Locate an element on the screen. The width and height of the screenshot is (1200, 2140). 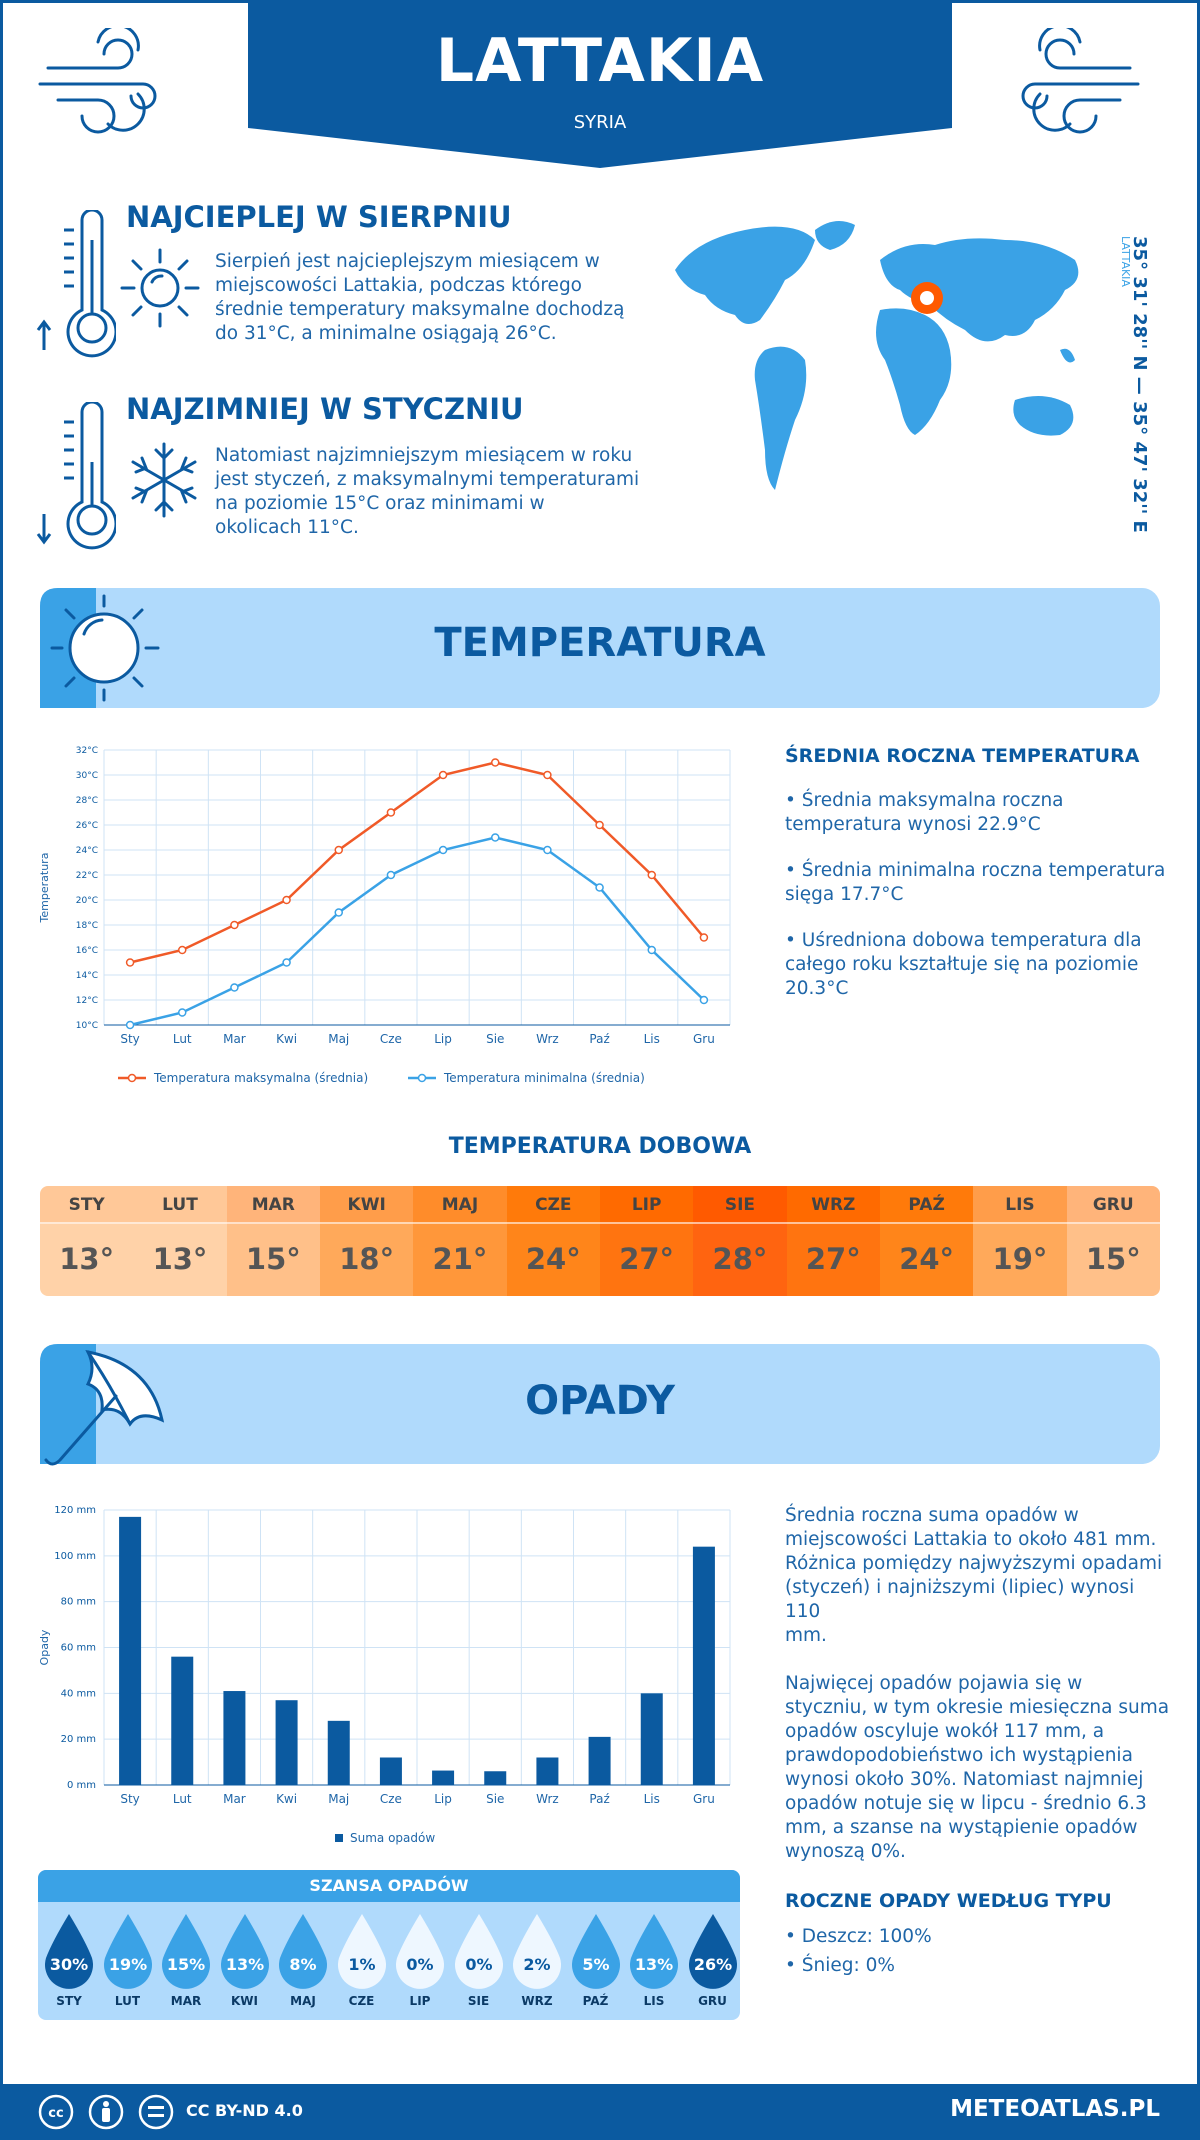
rain-chance-month: KWI is located at coordinates (244, 2001).